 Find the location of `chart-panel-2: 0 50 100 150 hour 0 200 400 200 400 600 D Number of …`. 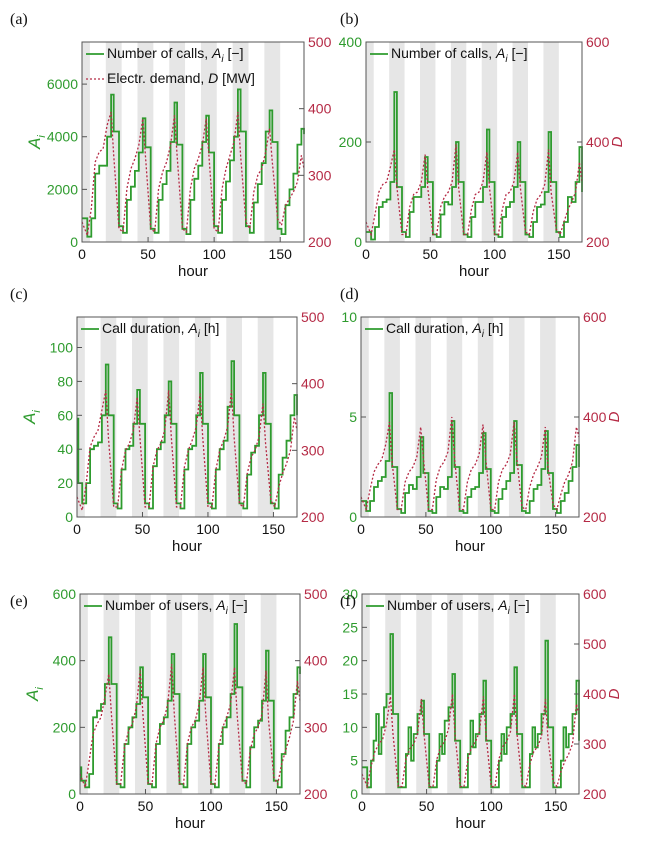

chart-panel-2: 0 50 100 150 hour 0 200 400 200 400 600 D Number of … is located at coordinates (482, 145).